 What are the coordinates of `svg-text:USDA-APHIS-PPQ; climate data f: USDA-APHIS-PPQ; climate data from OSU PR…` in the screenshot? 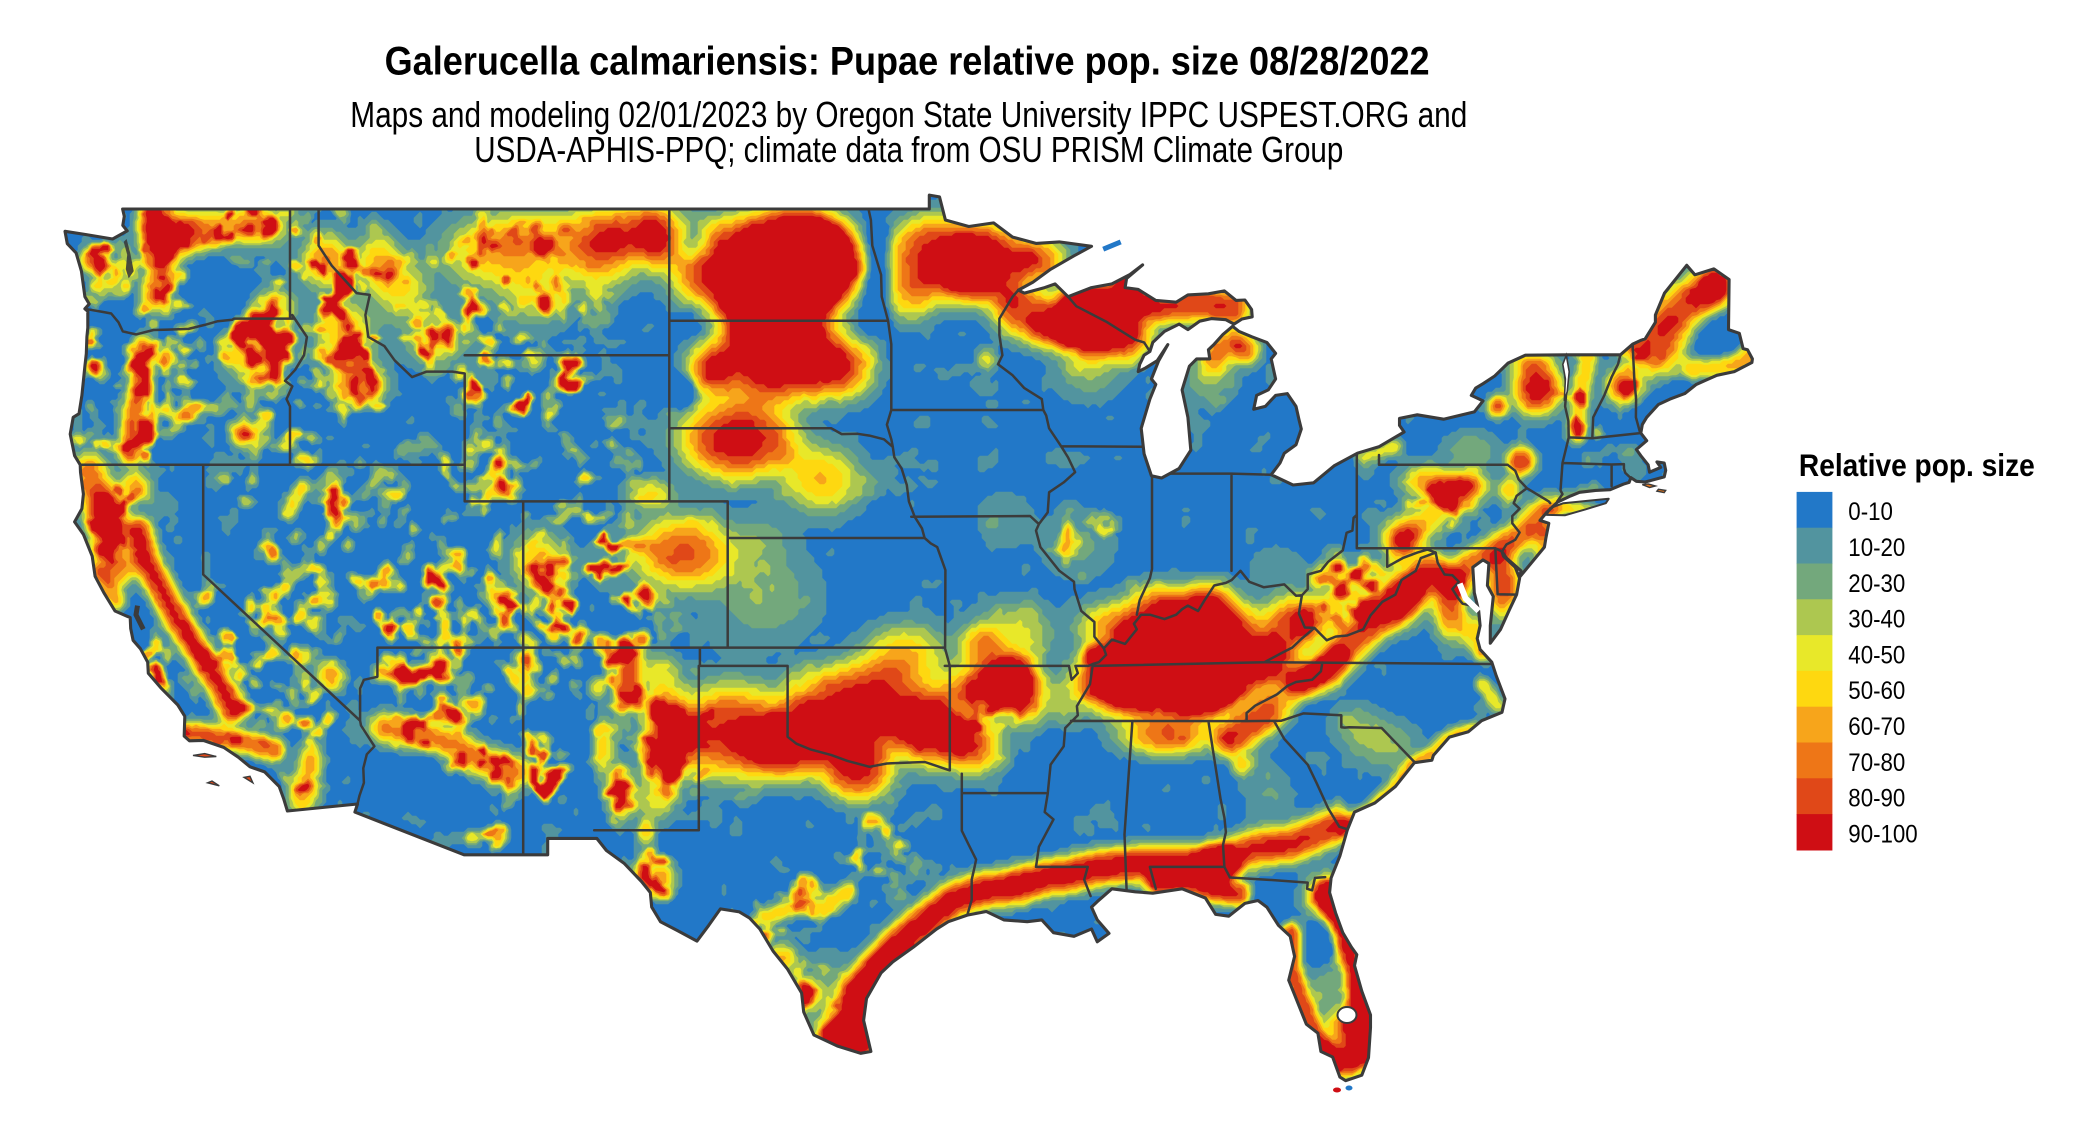 It's located at (908, 149).